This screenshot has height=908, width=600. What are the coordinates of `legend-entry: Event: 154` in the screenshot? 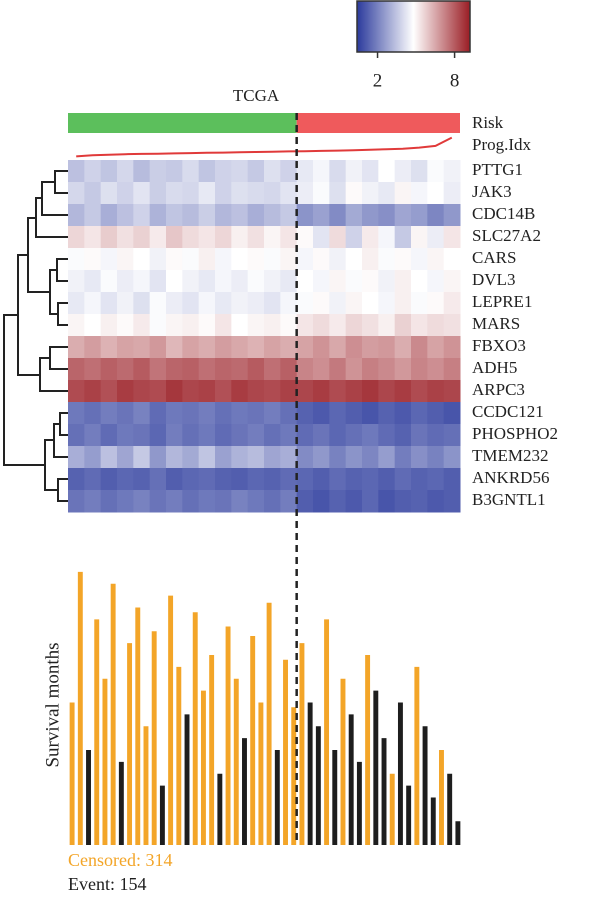 It's located at (107, 884).